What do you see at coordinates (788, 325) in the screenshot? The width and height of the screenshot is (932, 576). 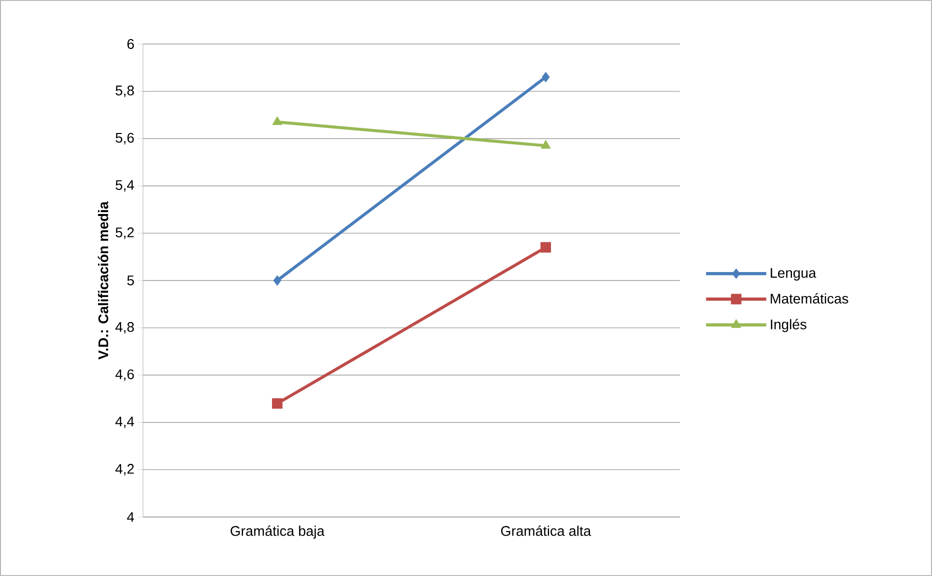 I see `legend-label: Inglés` at bounding box center [788, 325].